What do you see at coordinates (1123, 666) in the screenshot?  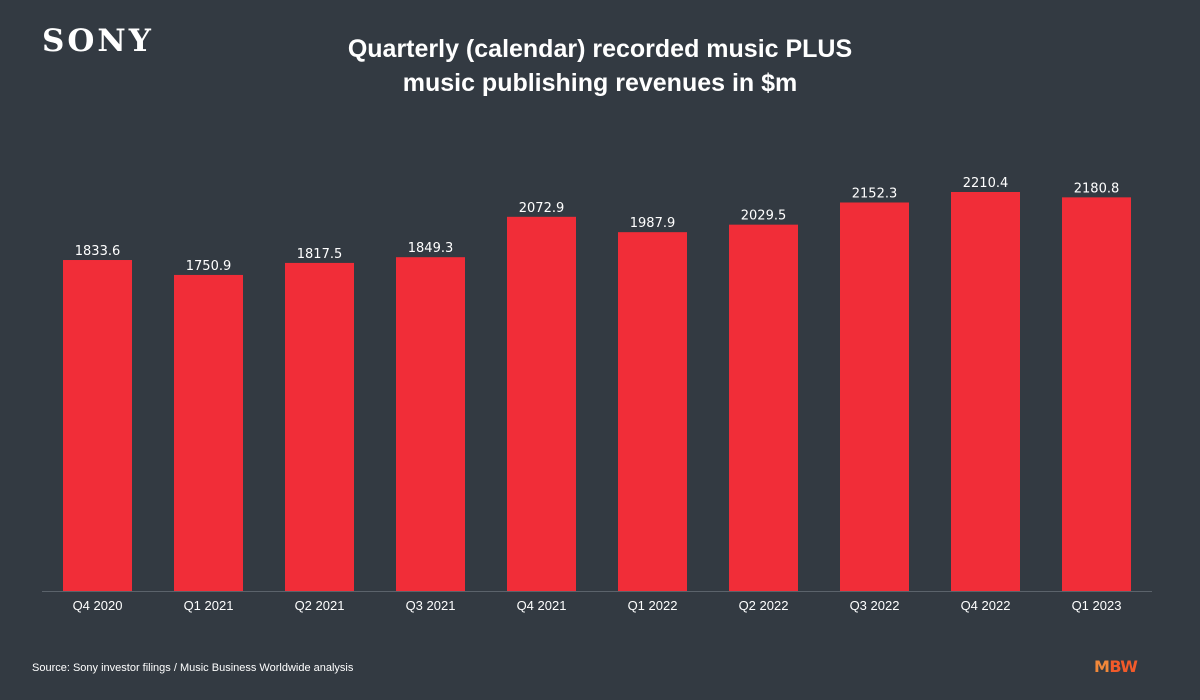 I see `mbw-logo-bw: BW` at bounding box center [1123, 666].